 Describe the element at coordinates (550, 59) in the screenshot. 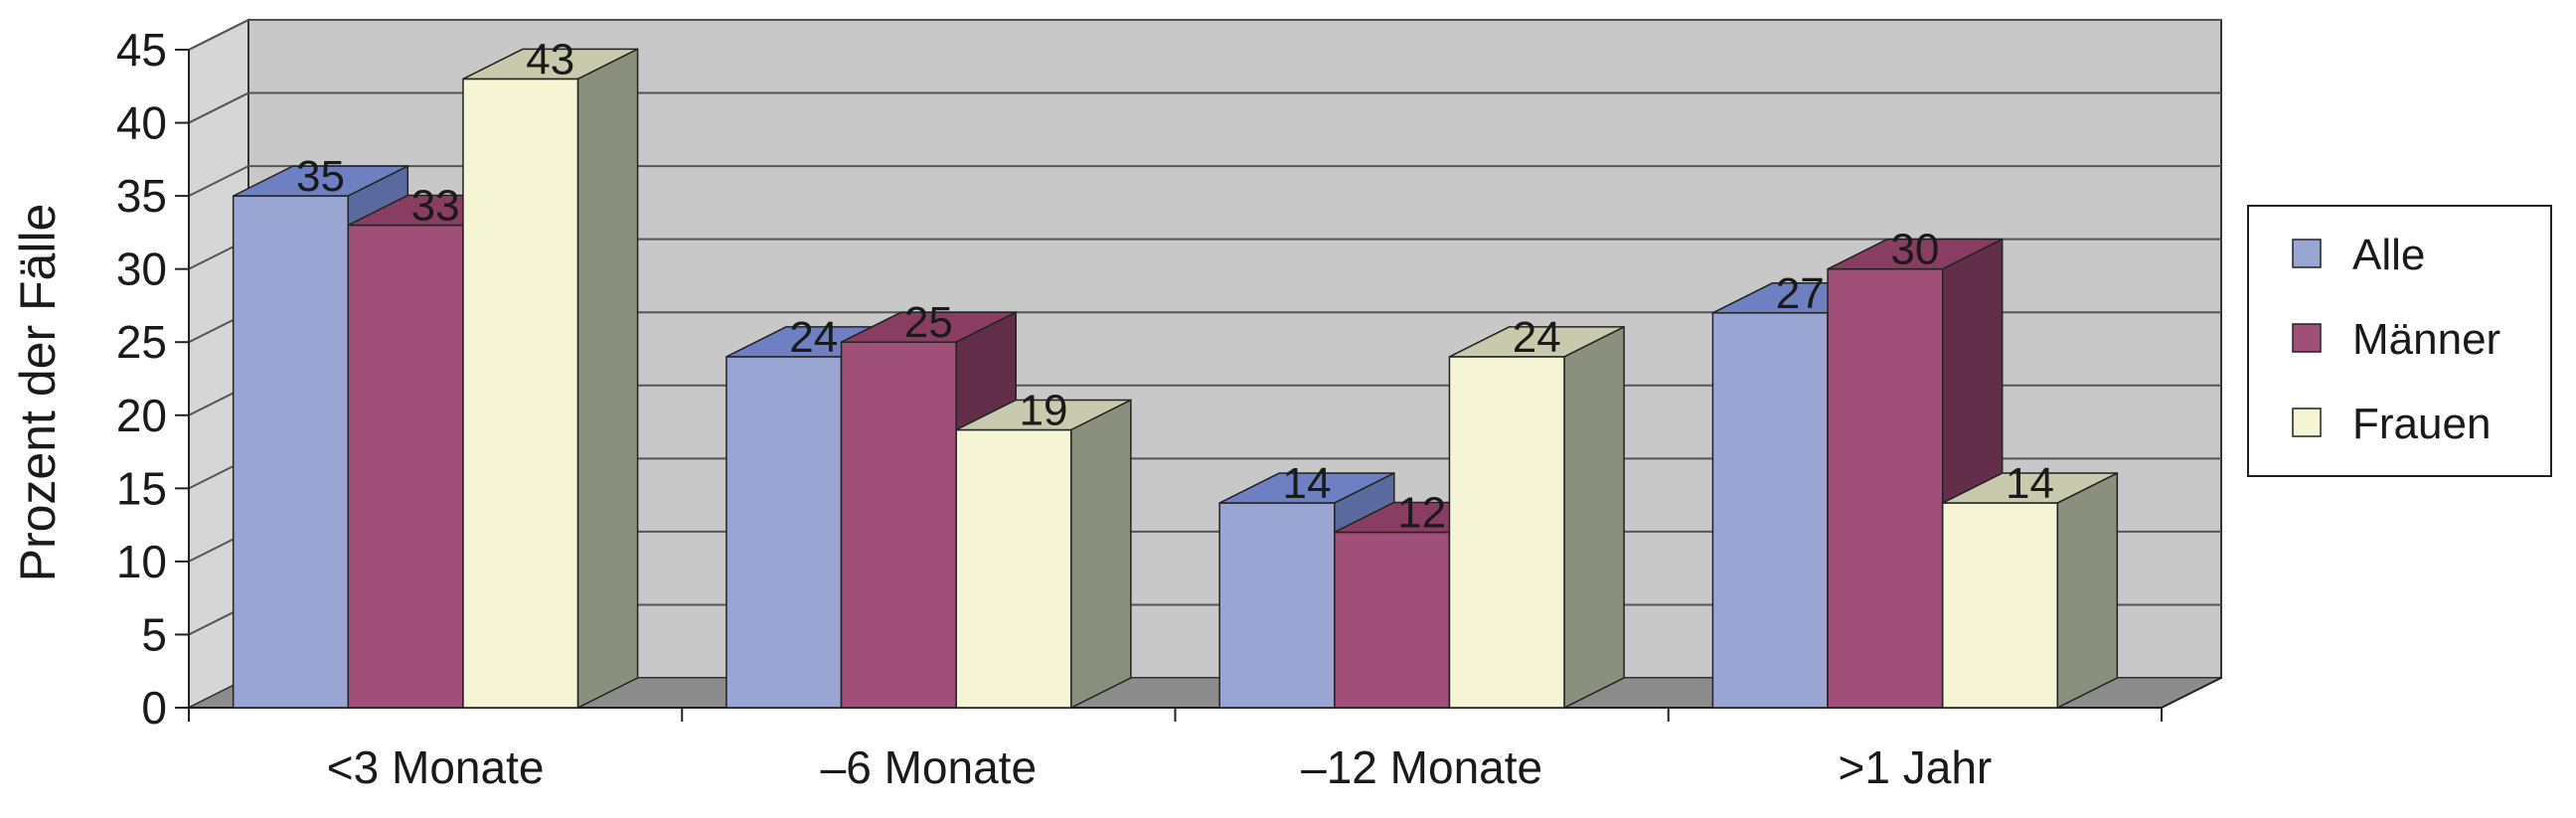

I see `data-label: 43` at that location.